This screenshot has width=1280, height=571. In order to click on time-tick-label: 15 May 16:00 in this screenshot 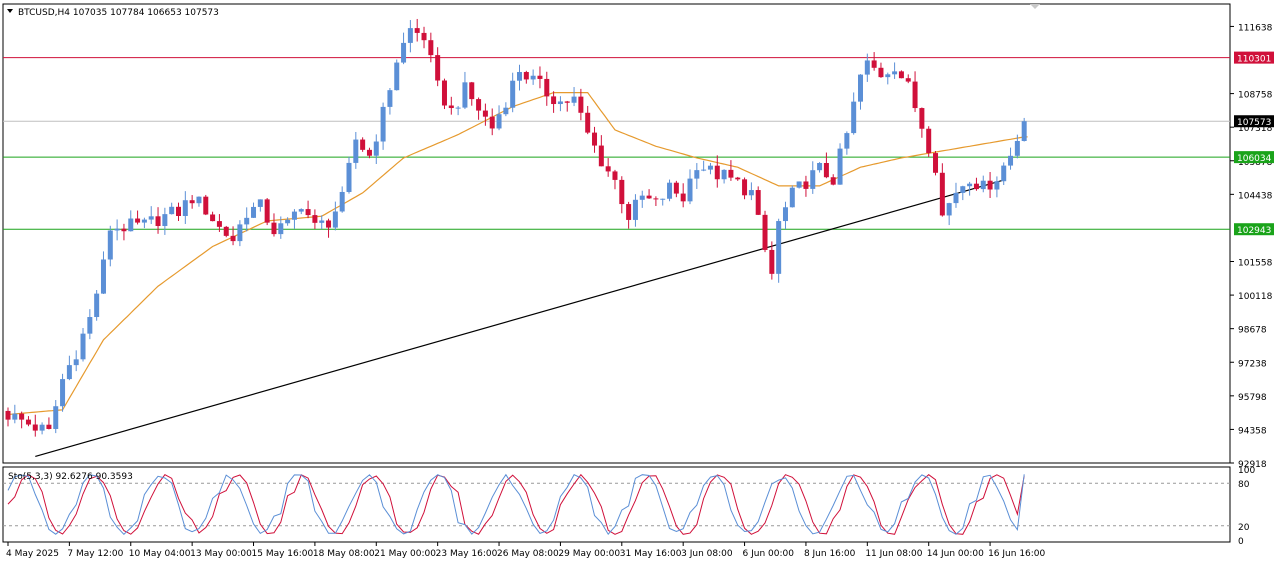, I will do `click(283, 554)`.